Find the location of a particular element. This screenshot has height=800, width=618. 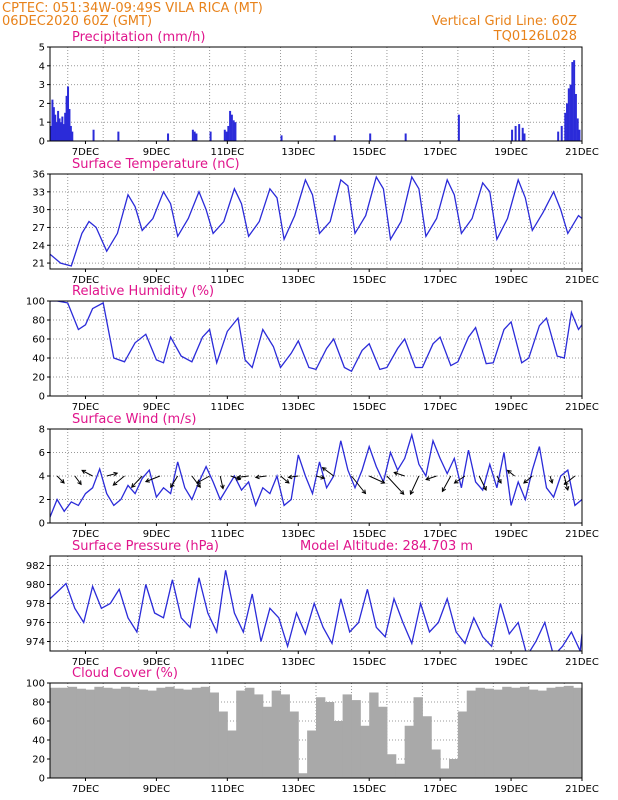

panel-annotation: Model Altitude: 284.703 m is located at coordinates (386, 546).